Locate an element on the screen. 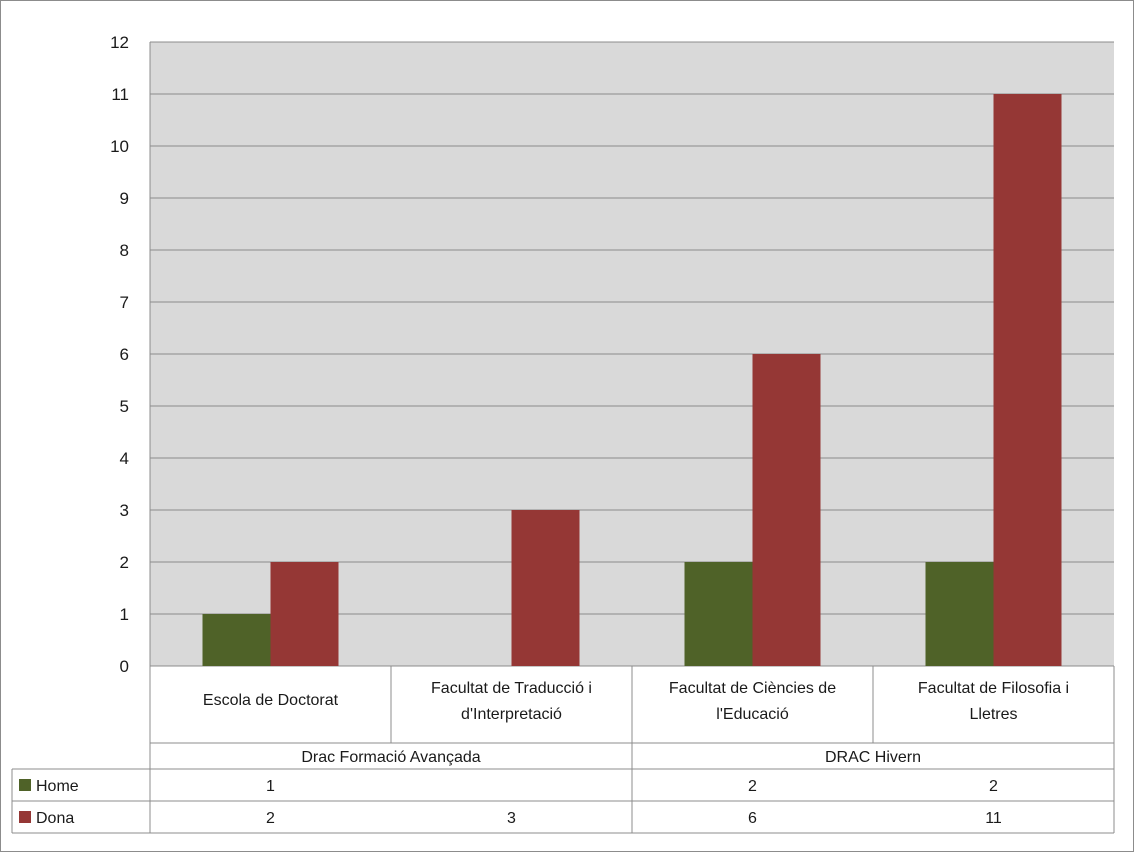 The width and height of the screenshot is (1134, 853). legend-label: Dona is located at coordinates (55, 818).